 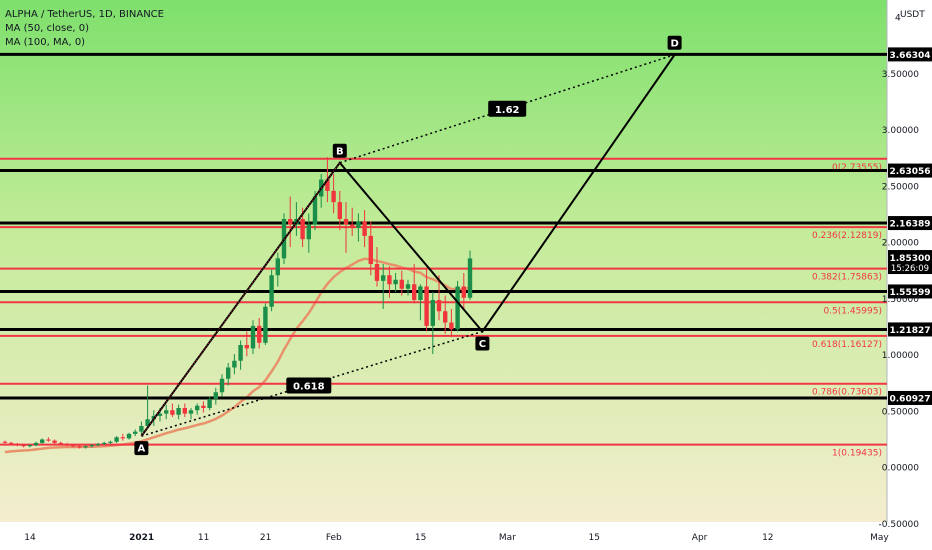 What do you see at coordinates (700, 538) in the screenshot?
I see `x-axis-tick-label: Apr` at bounding box center [700, 538].